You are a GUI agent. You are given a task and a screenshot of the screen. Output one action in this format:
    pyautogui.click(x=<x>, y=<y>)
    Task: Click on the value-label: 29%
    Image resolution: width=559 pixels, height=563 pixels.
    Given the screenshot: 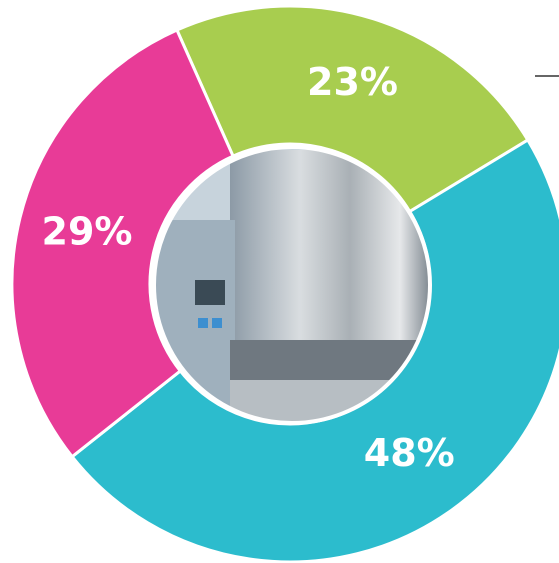 What is the action you would take?
    pyautogui.click(x=87, y=232)
    